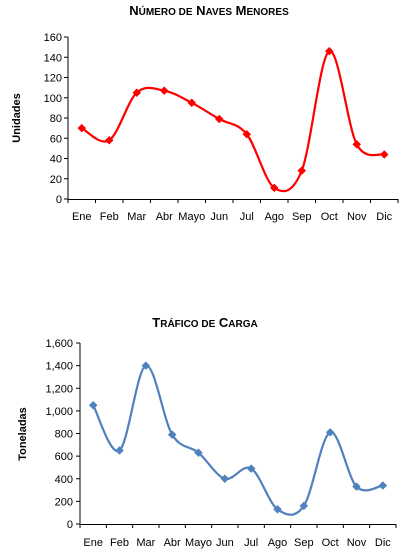 The image size is (407, 558). Describe the element at coordinates (59, 367) in the screenshot. I see `chart-2-y-tick-label: 1,400` at that location.